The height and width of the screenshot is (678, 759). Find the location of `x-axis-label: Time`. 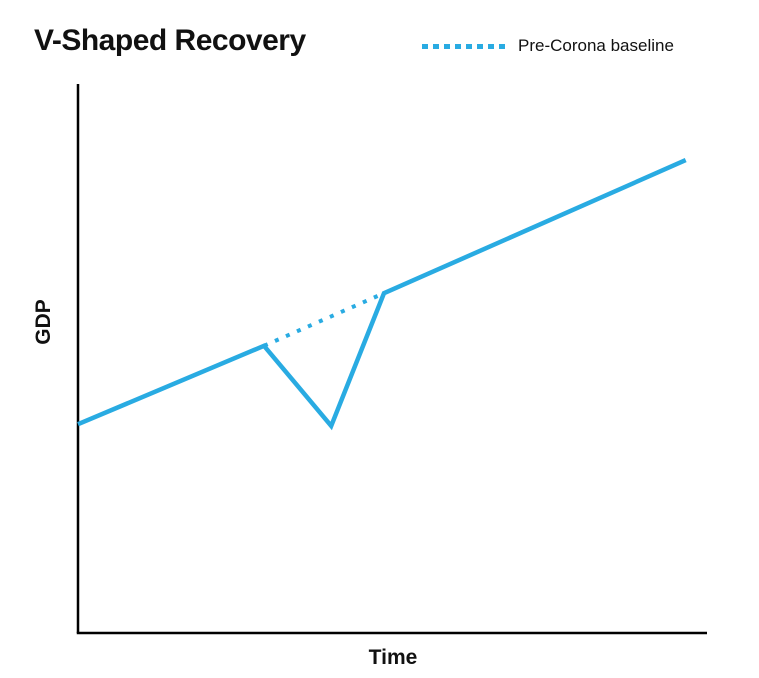

x-axis-label: Time is located at coordinates (393, 657).